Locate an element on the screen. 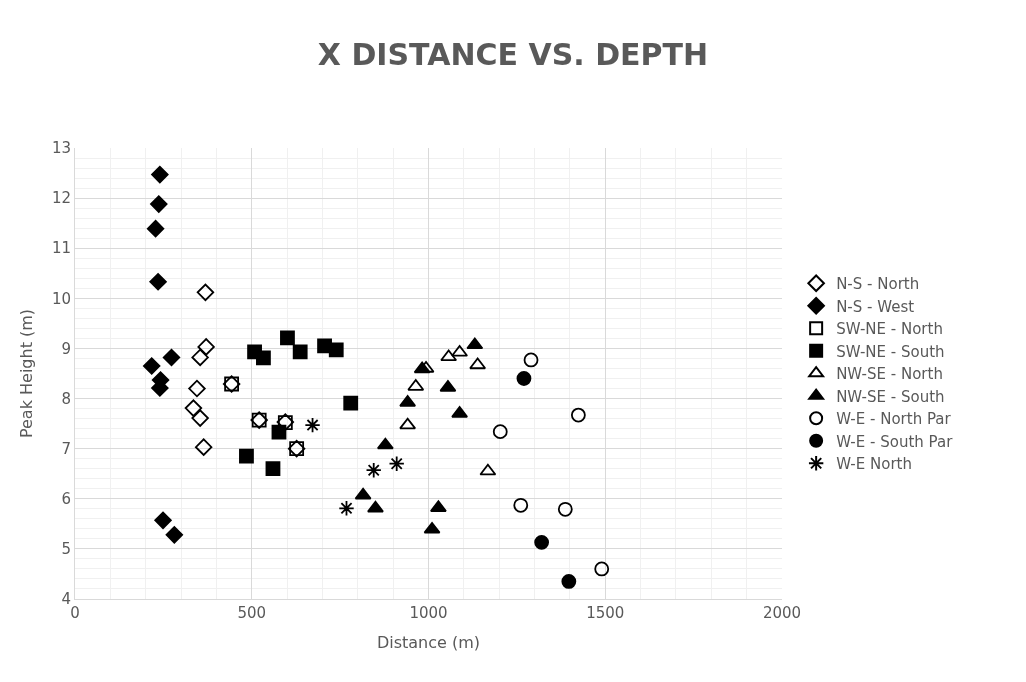 The height and width of the screenshot is (682, 1026). y-tick-label: 10 is located at coordinates (61, 298).